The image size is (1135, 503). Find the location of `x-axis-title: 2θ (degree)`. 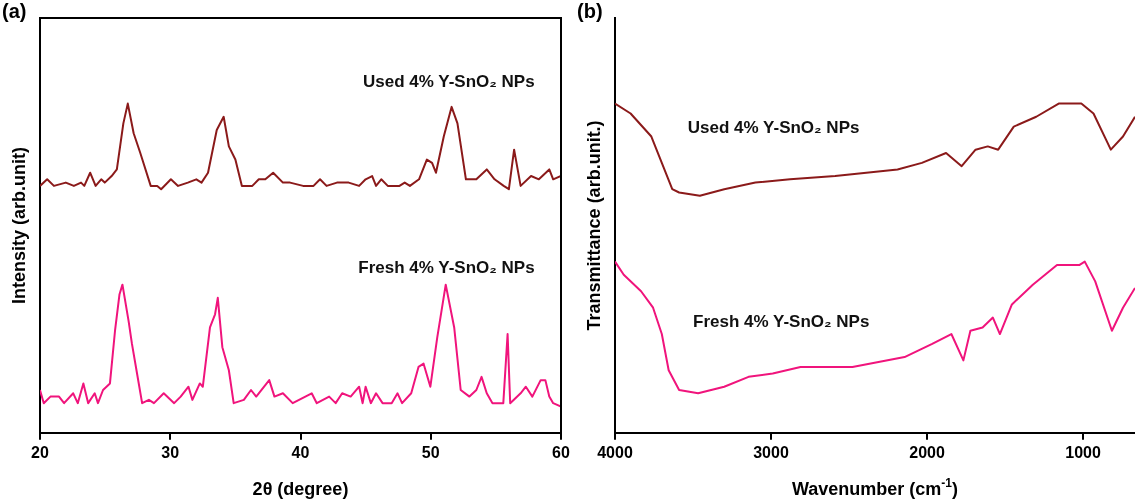

x-axis-title: 2θ (degree) is located at coordinates (300, 488).